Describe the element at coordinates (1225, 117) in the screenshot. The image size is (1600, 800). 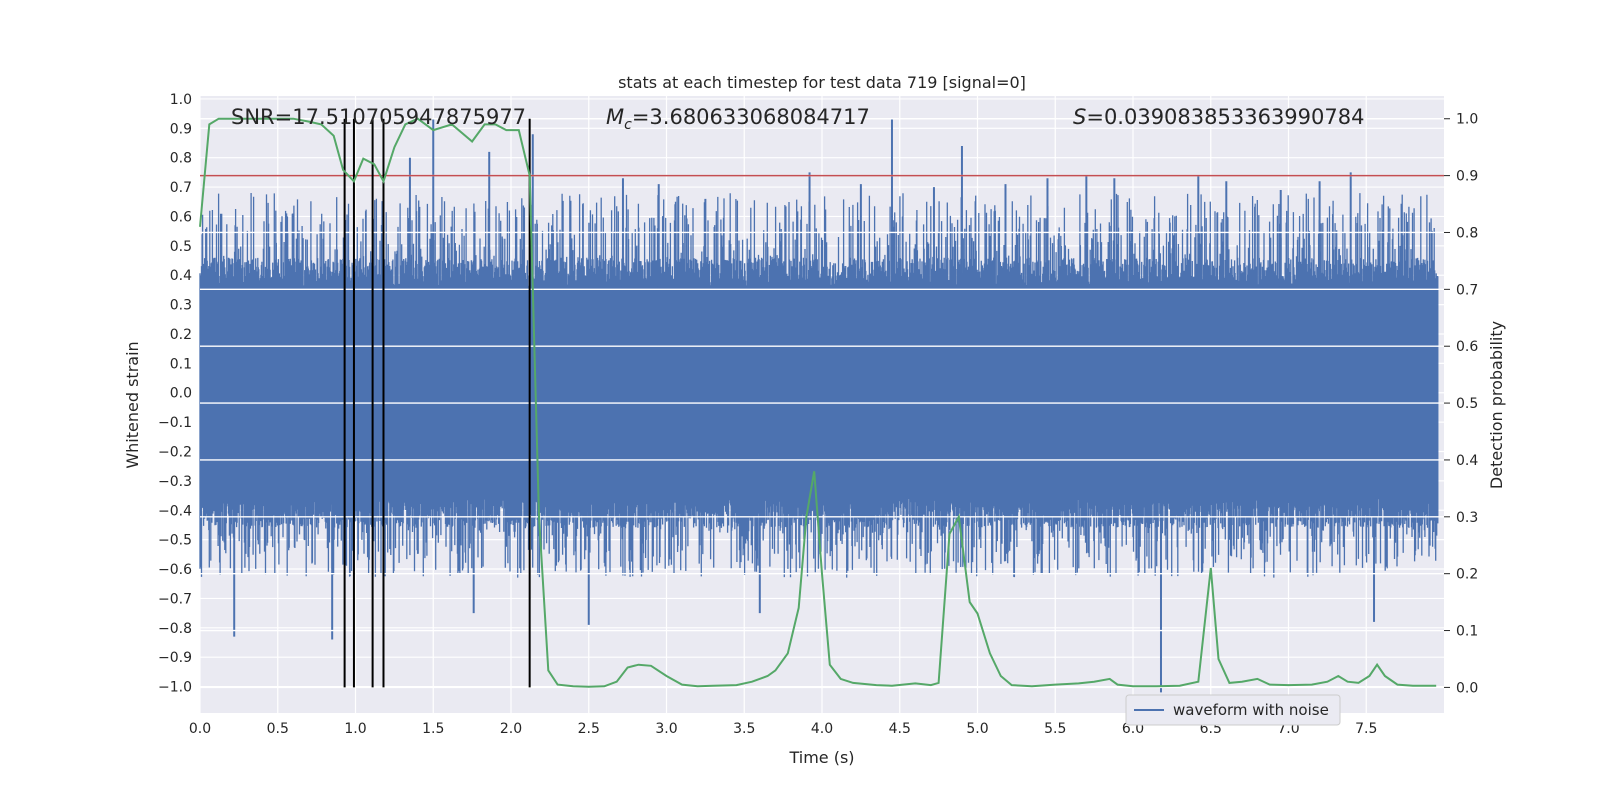
I see `s-value: =0.039083853363990784` at that location.